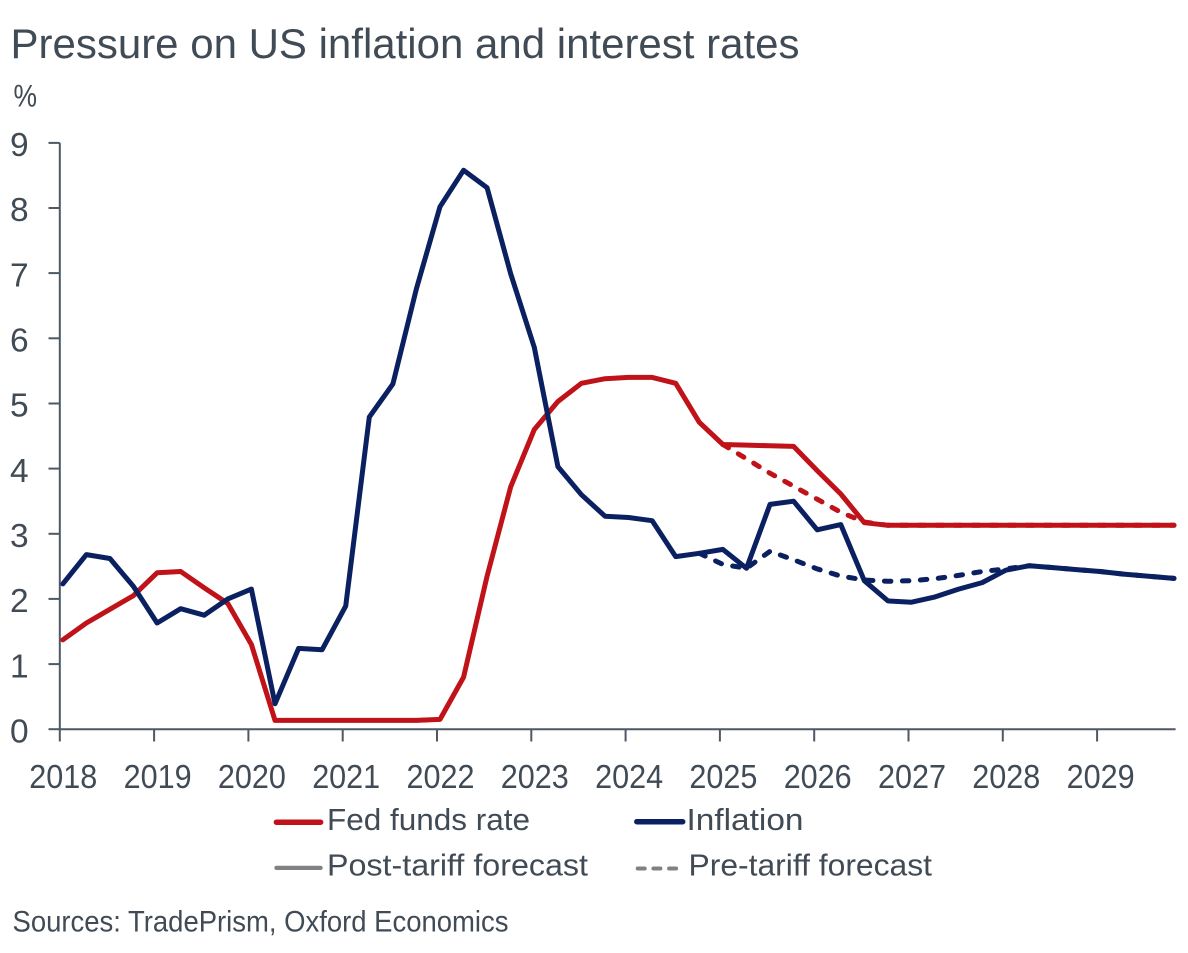 The height and width of the screenshot is (953, 1188). What do you see at coordinates (1101, 777) in the screenshot?
I see `svg-text: 2029` at bounding box center [1101, 777].